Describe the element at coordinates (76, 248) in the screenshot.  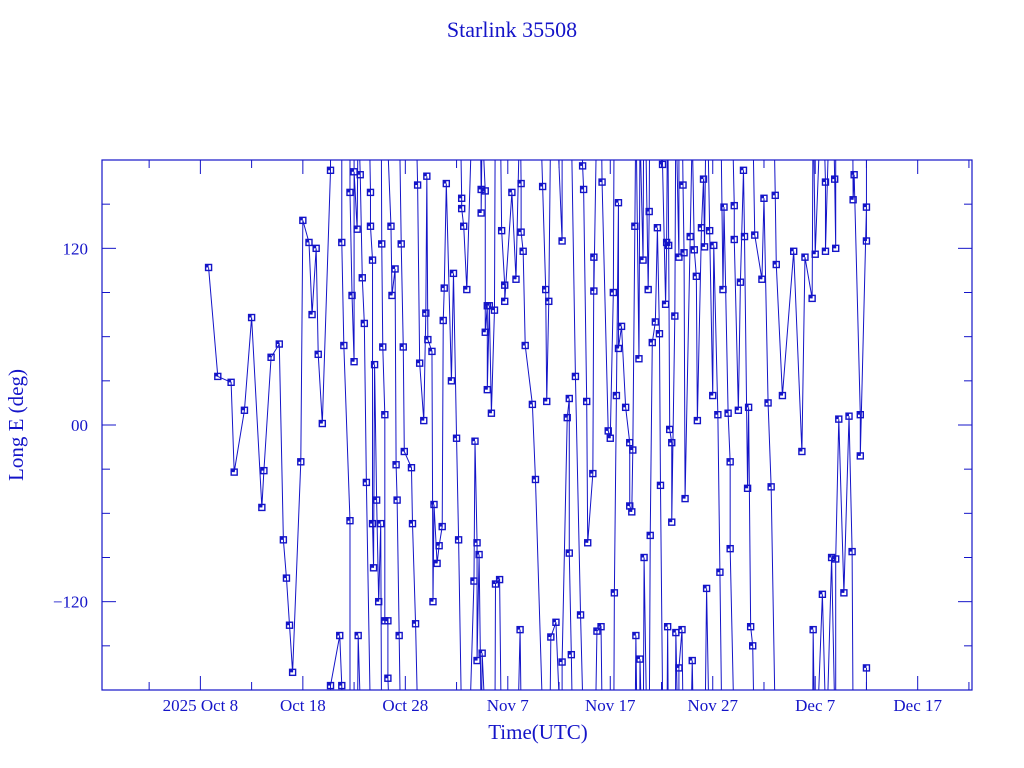
I see `y-tick-label: 120` at that location.